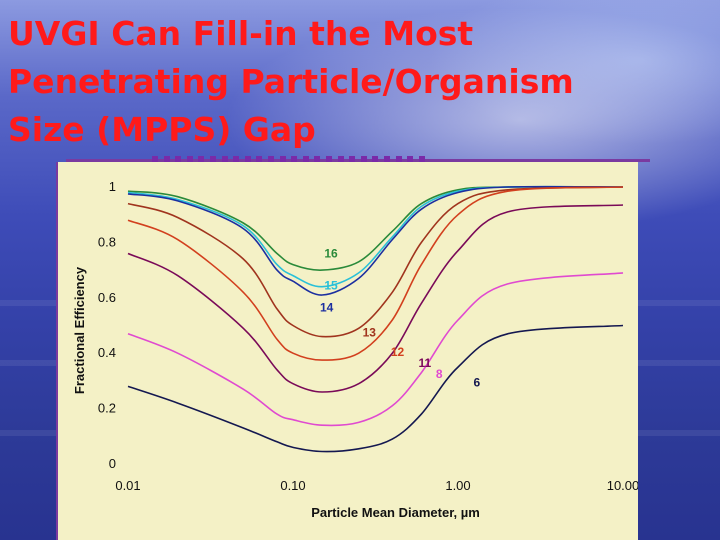 The image size is (720, 540). What do you see at coordinates (622, 485) in the screenshot?
I see `x-tick-label: 10.00` at bounding box center [622, 485].